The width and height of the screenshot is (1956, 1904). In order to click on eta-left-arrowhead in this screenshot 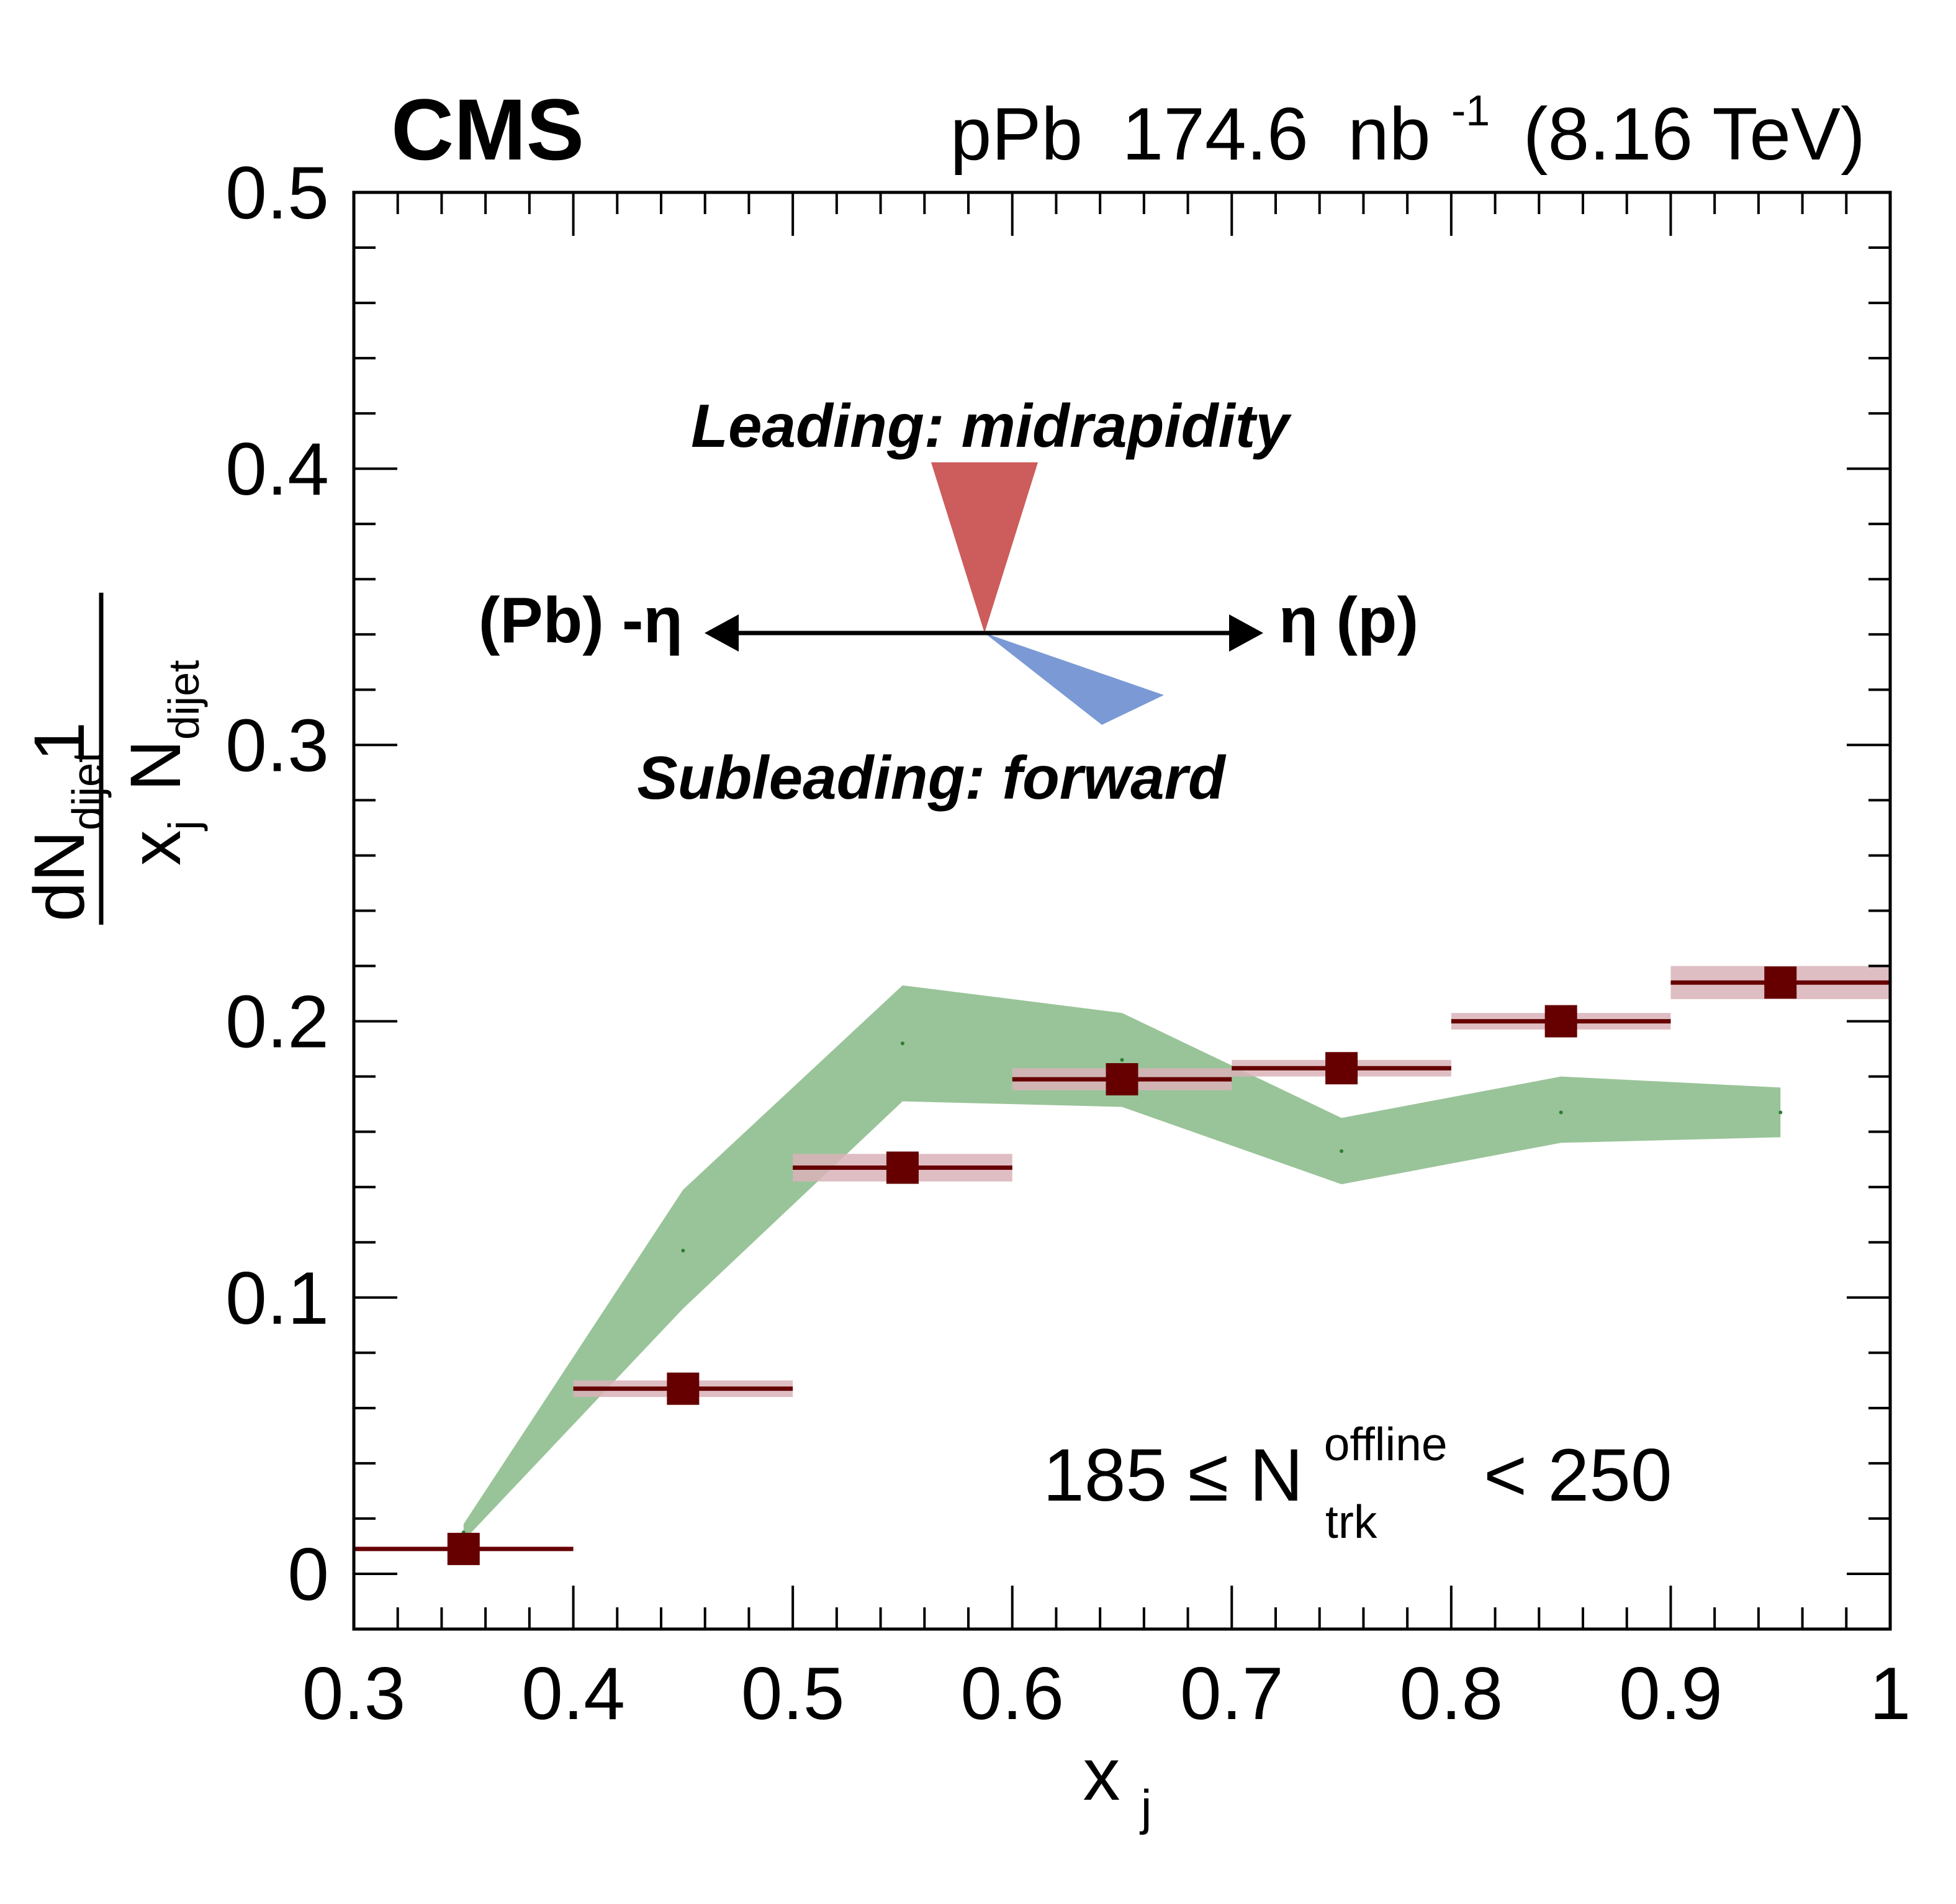, I will do `click(722, 633)`.